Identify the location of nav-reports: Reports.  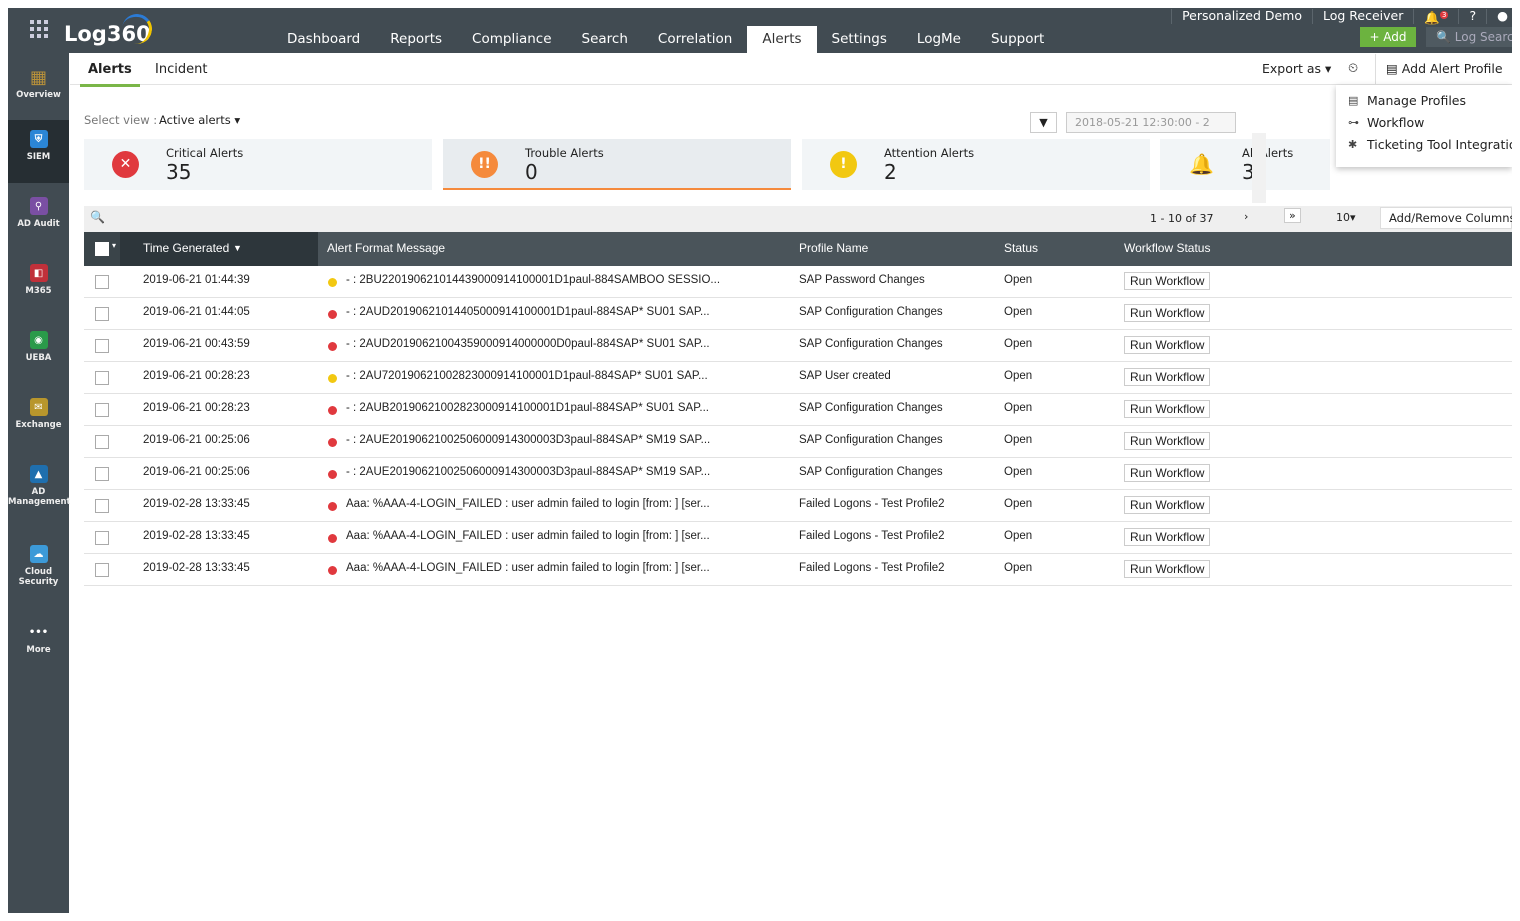
(416, 39).